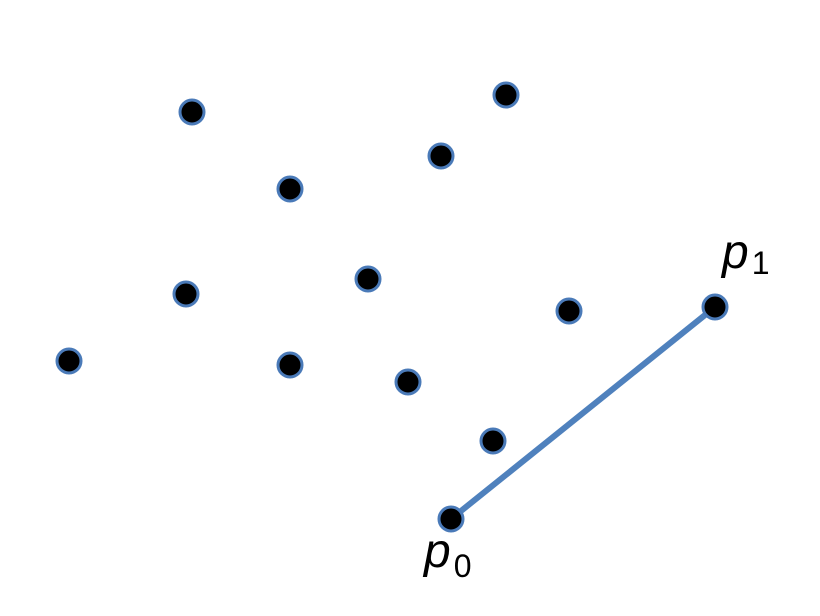 This screenshot has width=820, height=616. Describe the element at coordinates (734, 252) in the screenshot. I see `label-p1-base: p` at that location.